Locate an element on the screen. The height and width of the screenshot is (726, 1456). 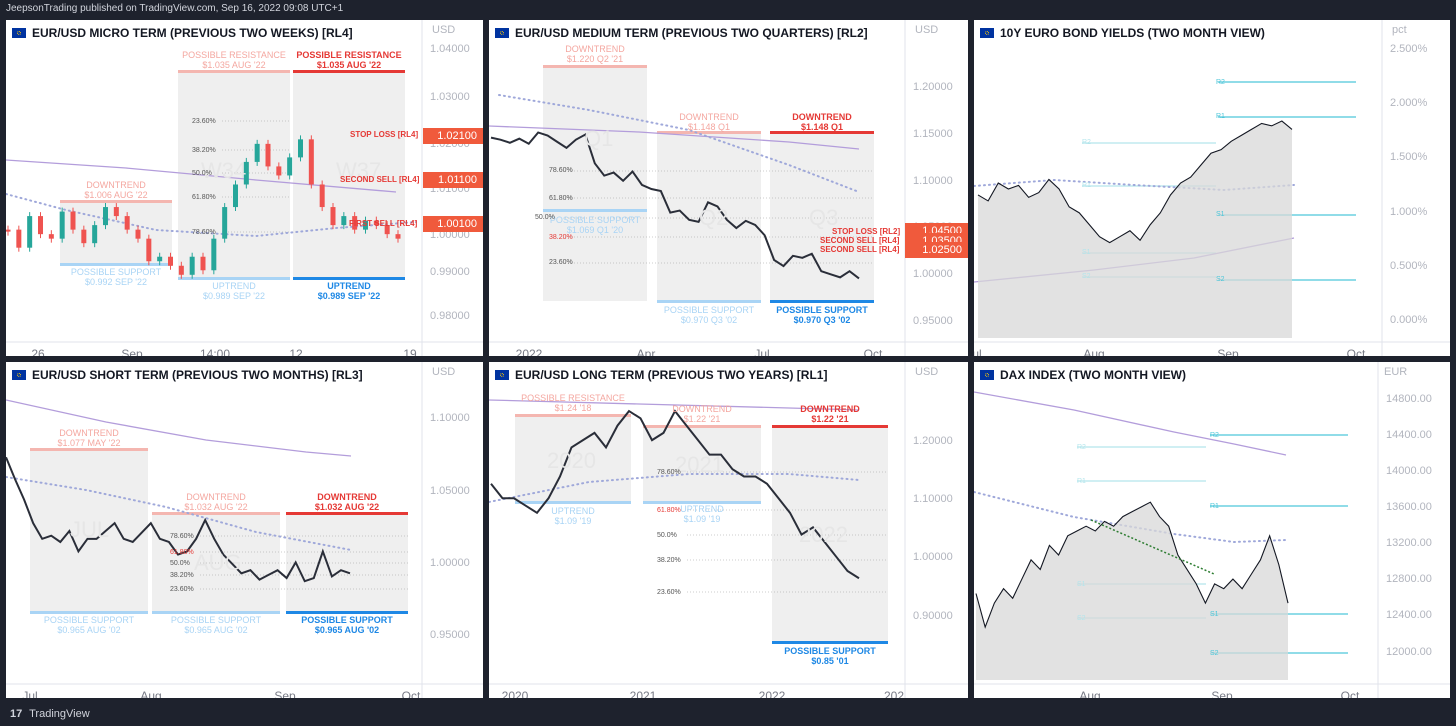
price-box: 1.01100 is located at coordinates (453, 180).